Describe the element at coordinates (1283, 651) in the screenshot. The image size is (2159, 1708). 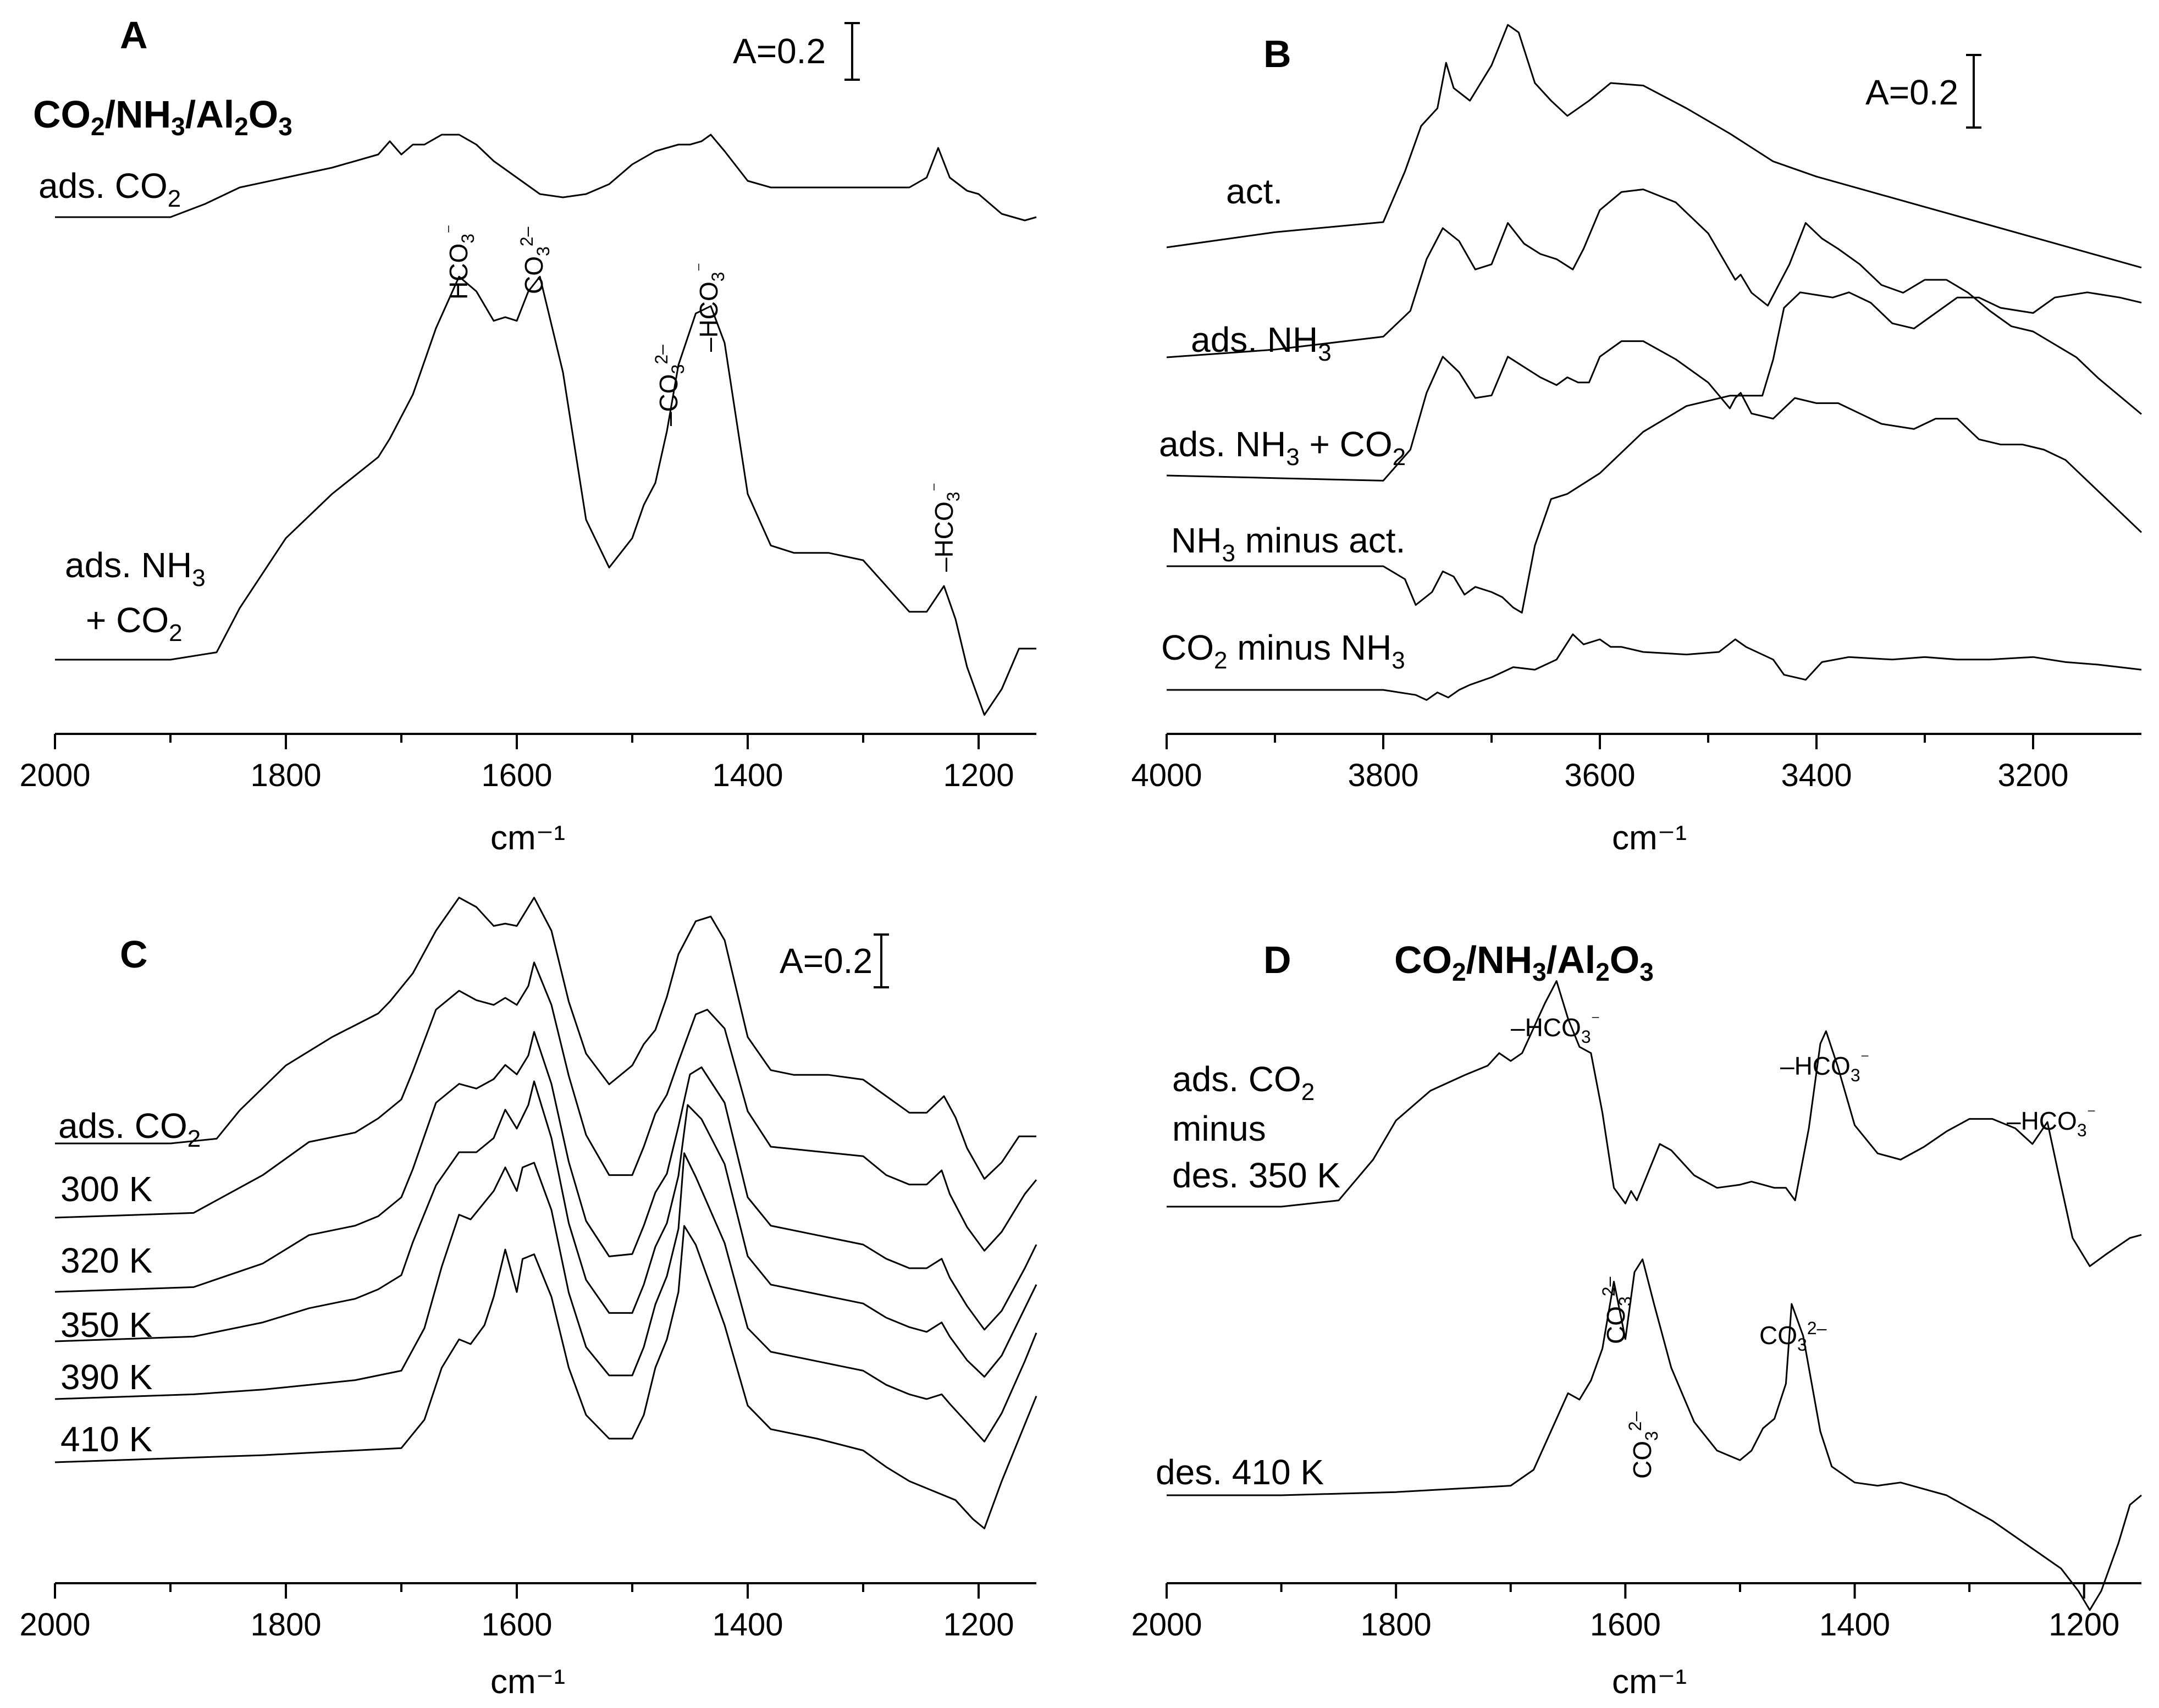
I see `panel-b-series-label-co2-minus-nh3: CO2 minus NH3` at that location.